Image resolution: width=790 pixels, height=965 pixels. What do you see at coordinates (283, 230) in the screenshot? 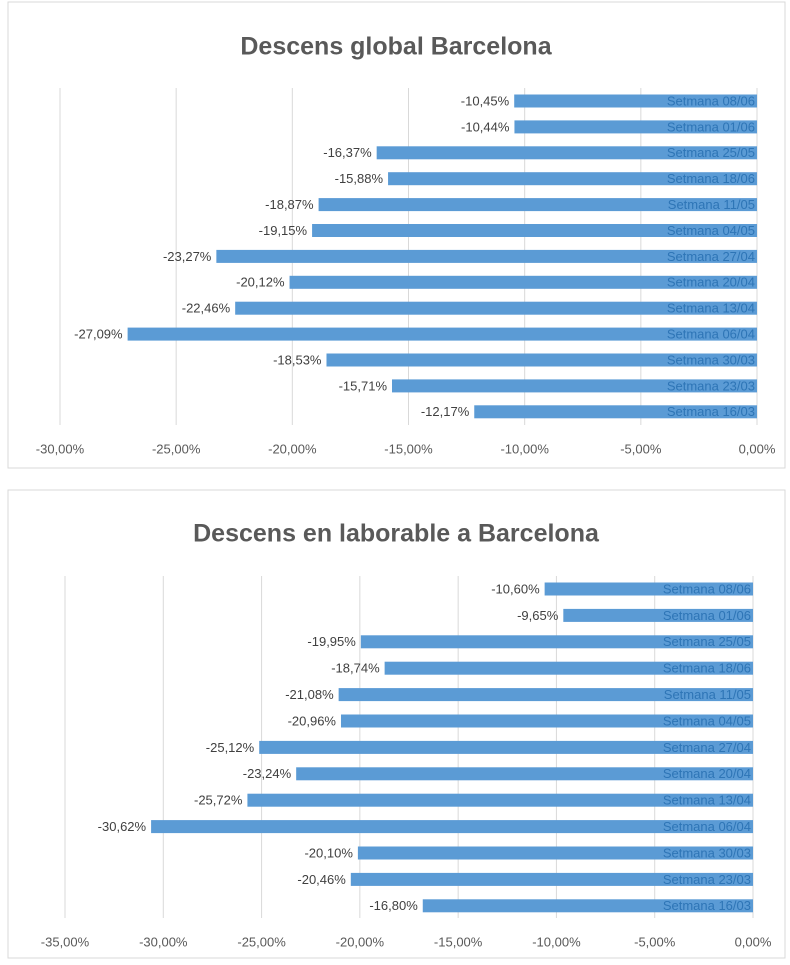
I see `value-label: -19,15%` at bounding box center [283, 230].